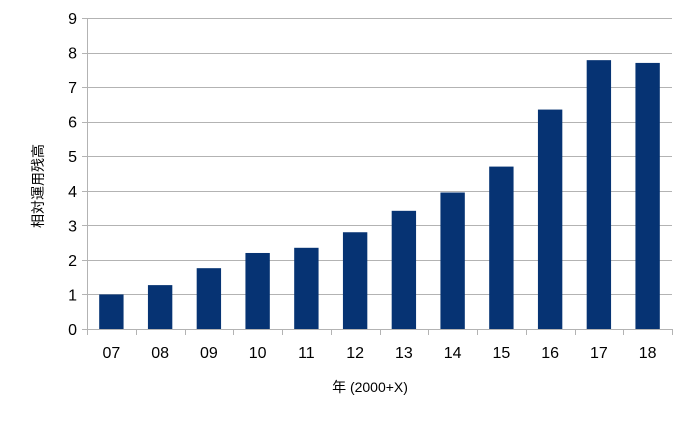 The height and width of the screenshot is (422, 687). What do you see at coordinates (648, 353) in the screenshot?
I see `x-tick-label: 18` at bounding box center [648, 353].